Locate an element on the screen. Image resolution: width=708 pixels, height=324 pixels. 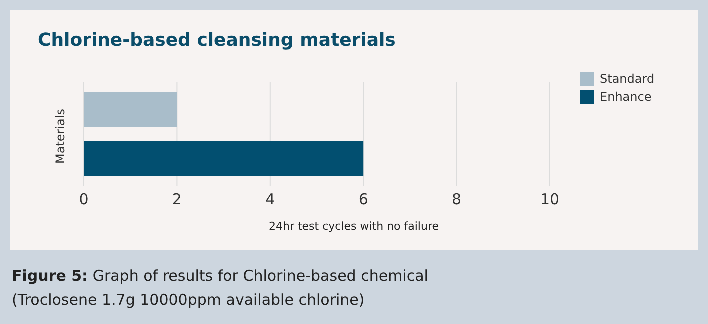
legend-label: Enhance is located at coordinates (626, 97).